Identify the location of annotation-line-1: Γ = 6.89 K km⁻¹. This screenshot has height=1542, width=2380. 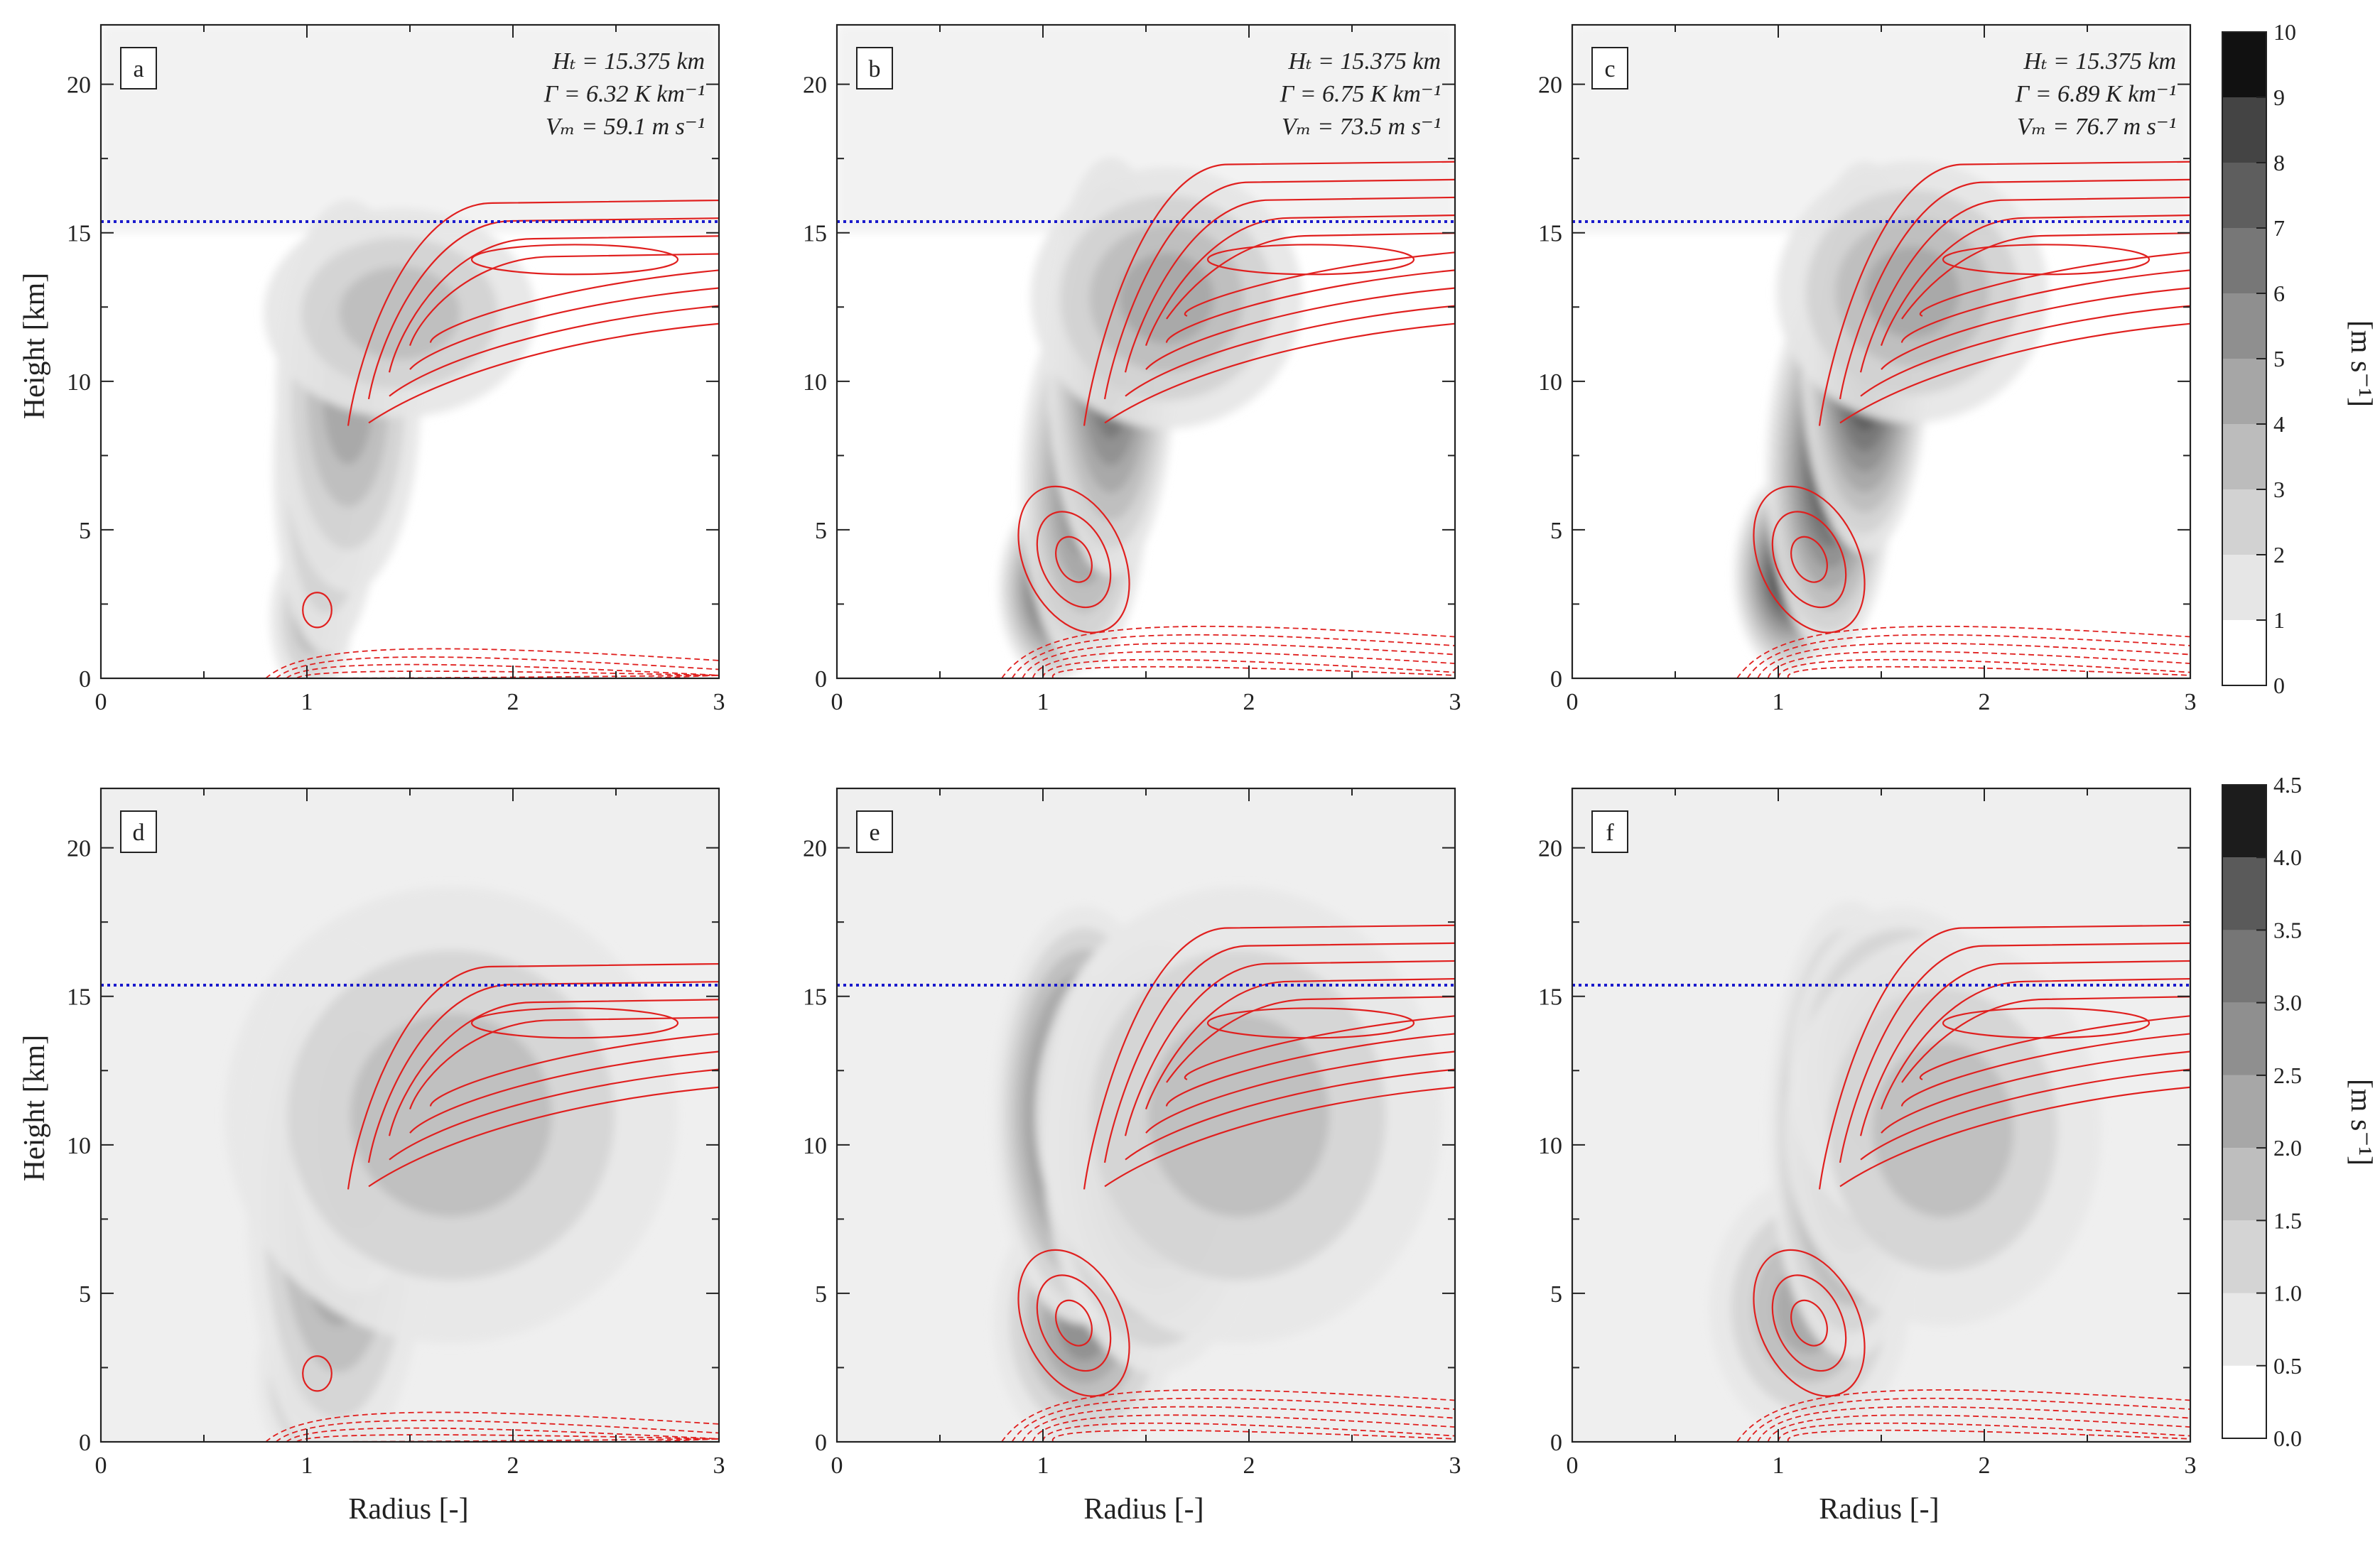
(2096, 94).